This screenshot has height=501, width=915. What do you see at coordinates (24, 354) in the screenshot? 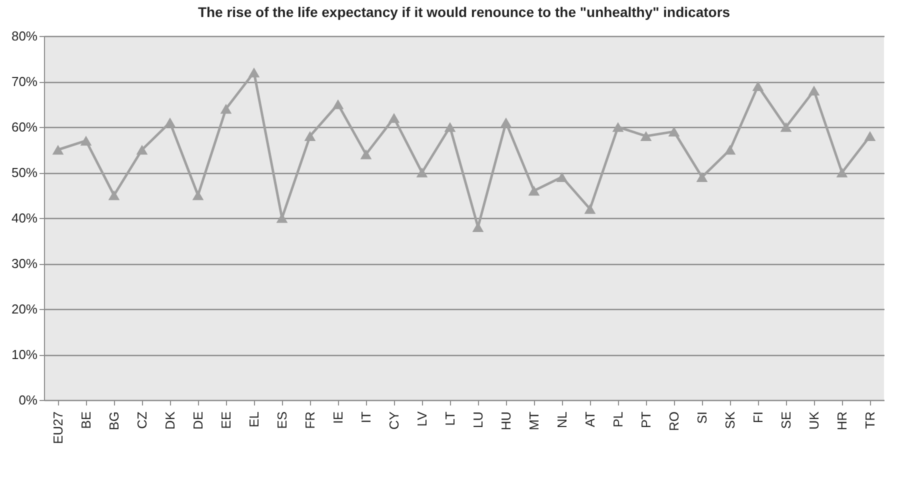
I see `y-tick-label: 10%` at bounding box center [24, 354].